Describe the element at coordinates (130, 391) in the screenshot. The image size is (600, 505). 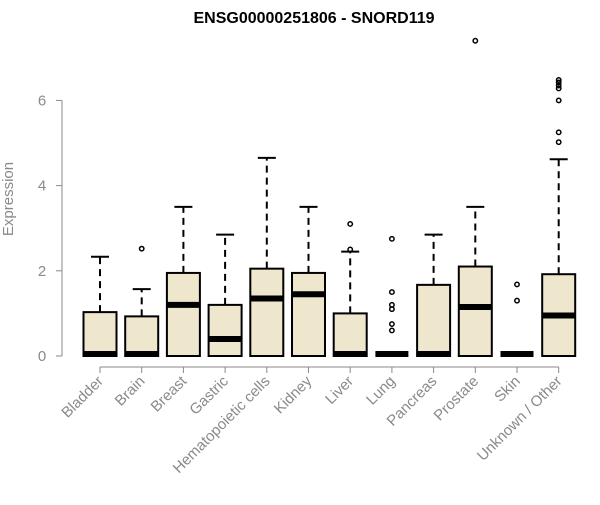
I see `x-tick-label: Brain` at that location.